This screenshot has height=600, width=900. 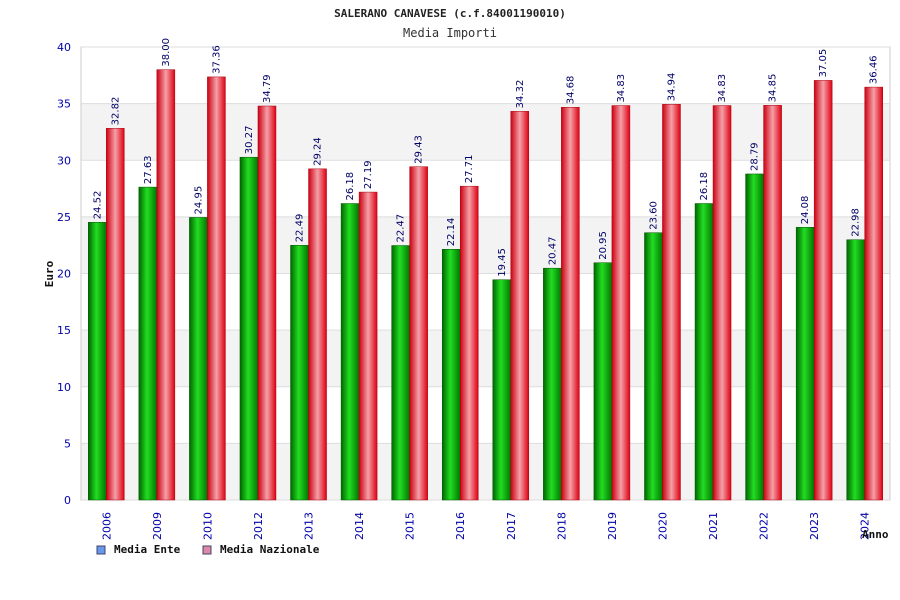 What do you see at coordinates (722, 88) in the screenshot?
I see `data-label-media-nazionale-2021: 34.83` at bounding box center [722, 88].